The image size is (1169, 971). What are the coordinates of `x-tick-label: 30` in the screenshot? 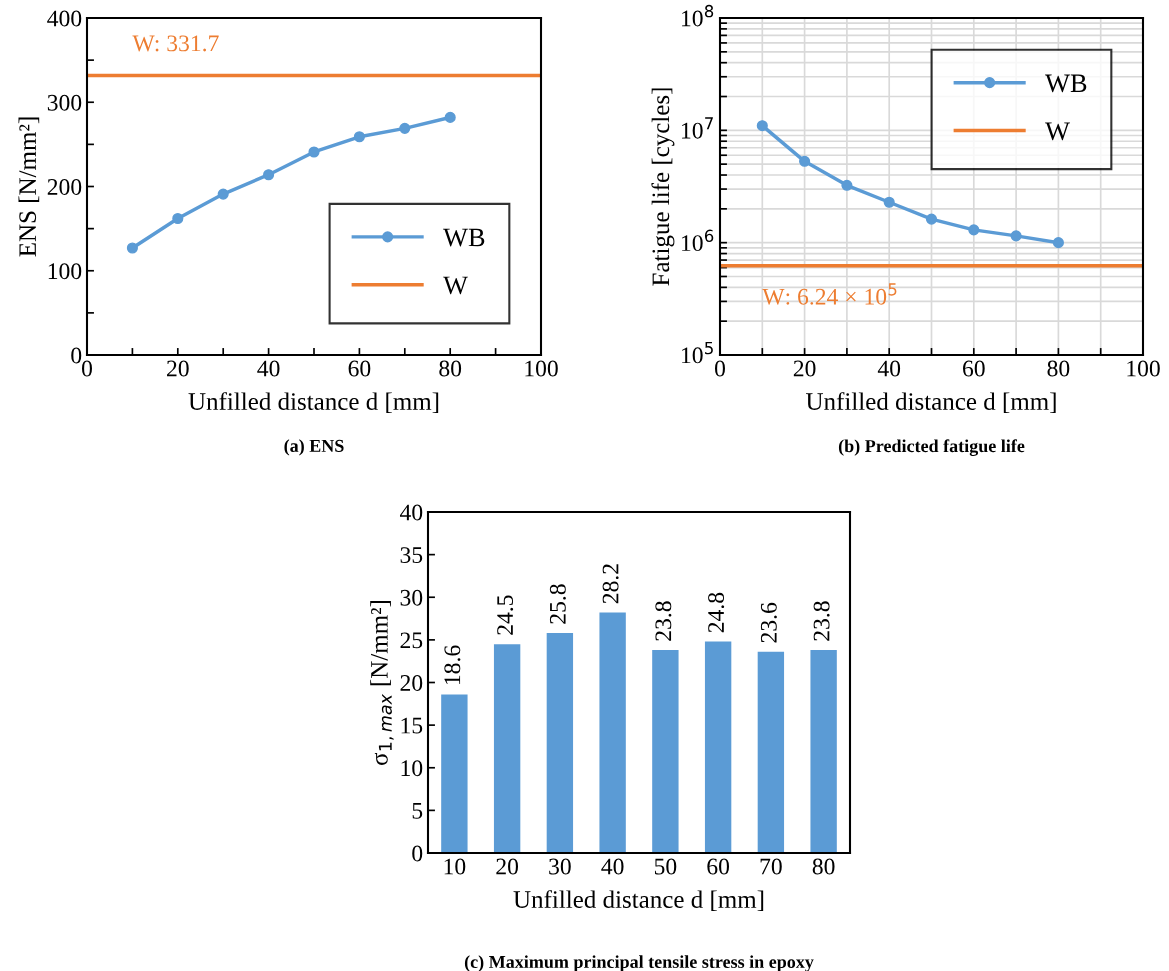 It's located at (560, 866).